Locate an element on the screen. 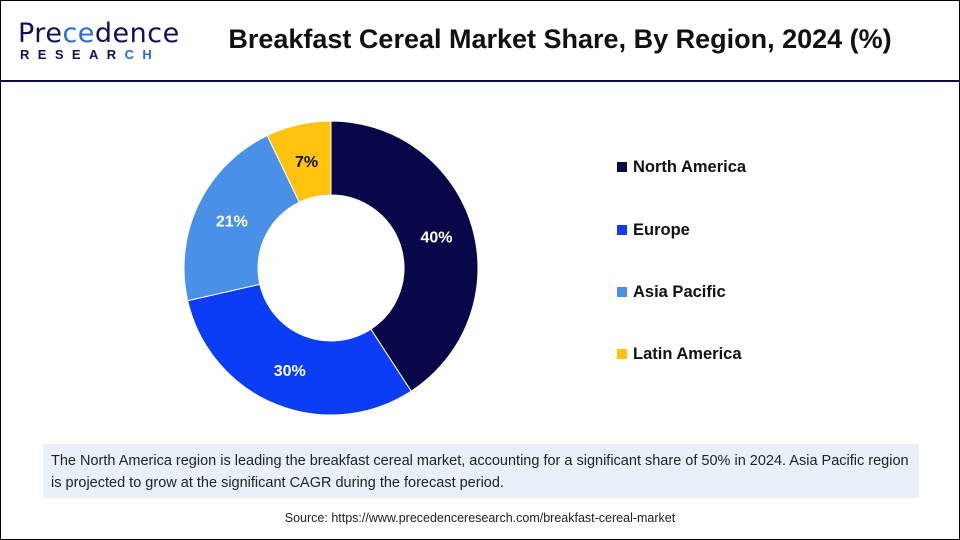 The width and height of the screenshot is (960, 540). donut-slice-latin-america is located at coordinates (299, 161).